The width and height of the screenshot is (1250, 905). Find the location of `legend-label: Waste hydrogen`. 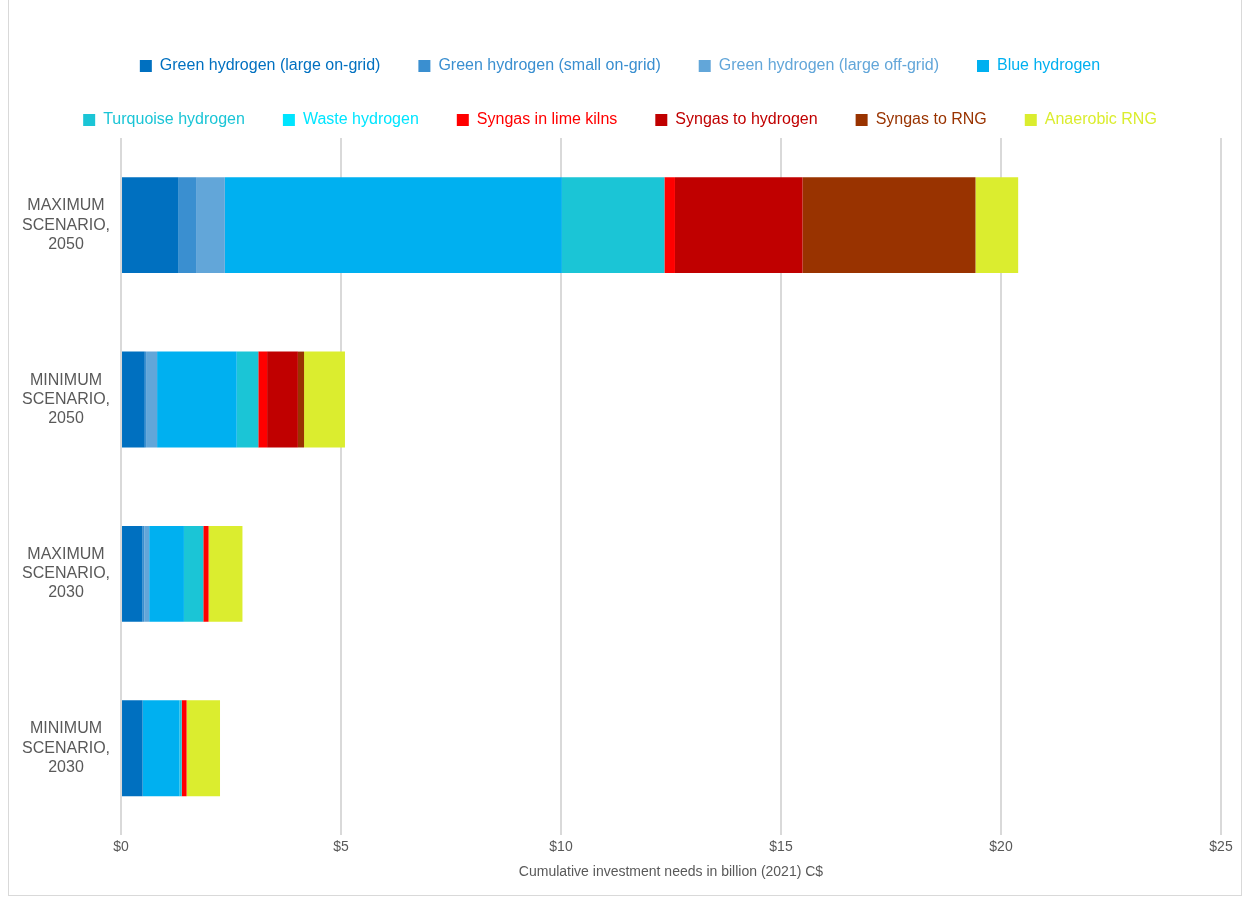

legend-label: Waste hydrogen is located at coordinates (360, 119).